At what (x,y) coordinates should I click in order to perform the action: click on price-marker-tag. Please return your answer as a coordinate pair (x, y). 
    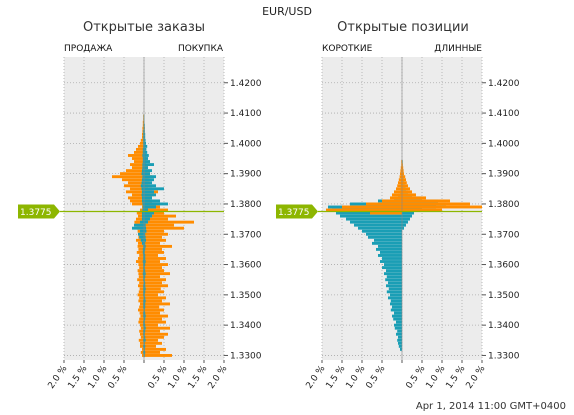
    Looking at the image, I should click on (39, 211).